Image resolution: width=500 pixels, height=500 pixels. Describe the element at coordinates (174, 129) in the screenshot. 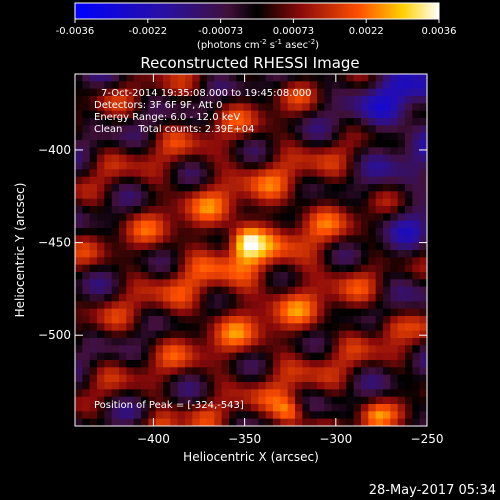

I see `annotation-counts: Clean Total counts: 2.39E+04` at that location.